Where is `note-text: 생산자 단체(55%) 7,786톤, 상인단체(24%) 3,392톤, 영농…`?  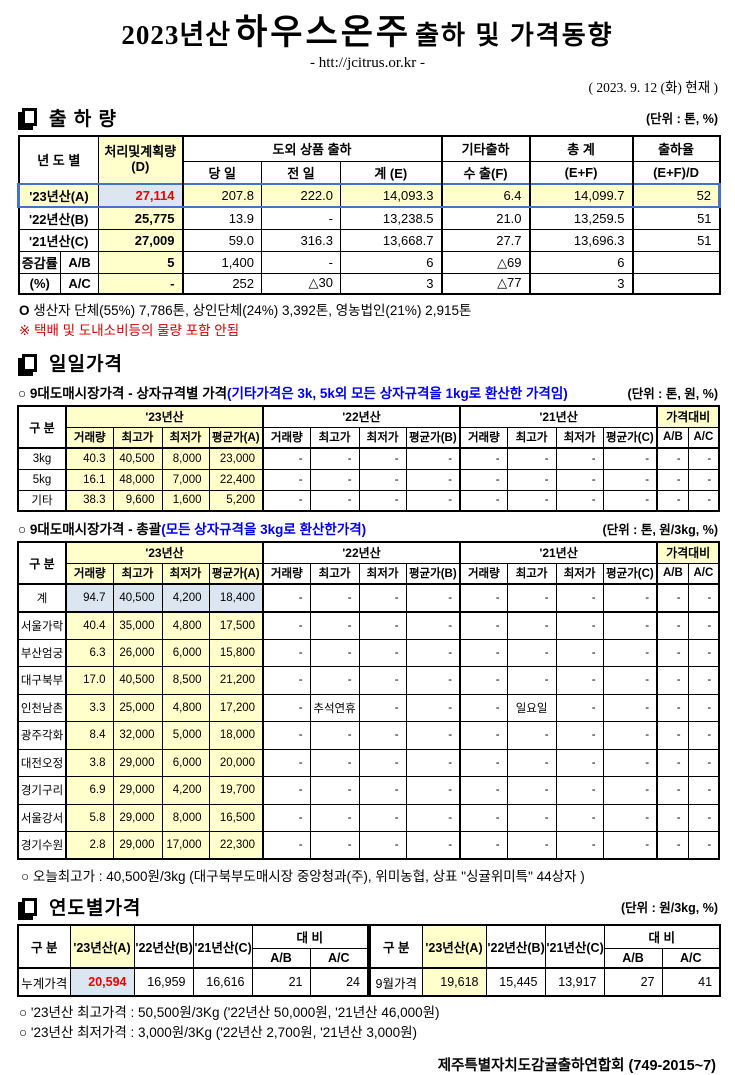 note-text: 생산자 단체(55%) 7,786톤, 상인단체(24%) 3,392톤, 영농… is located at coordinates (252, 310).